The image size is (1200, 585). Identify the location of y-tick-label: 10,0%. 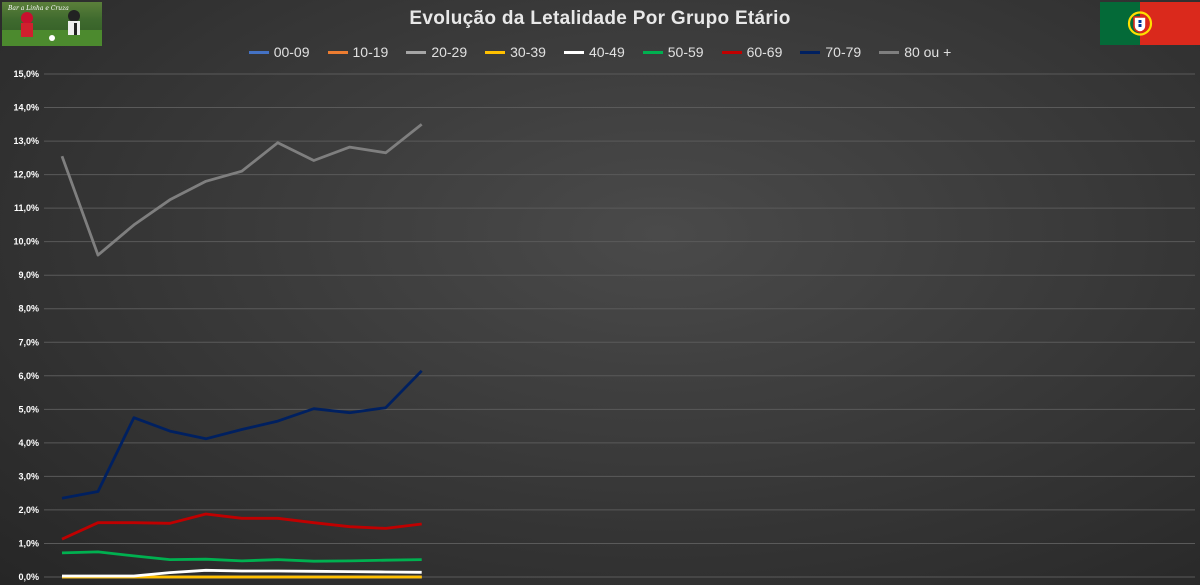
(26, 242).